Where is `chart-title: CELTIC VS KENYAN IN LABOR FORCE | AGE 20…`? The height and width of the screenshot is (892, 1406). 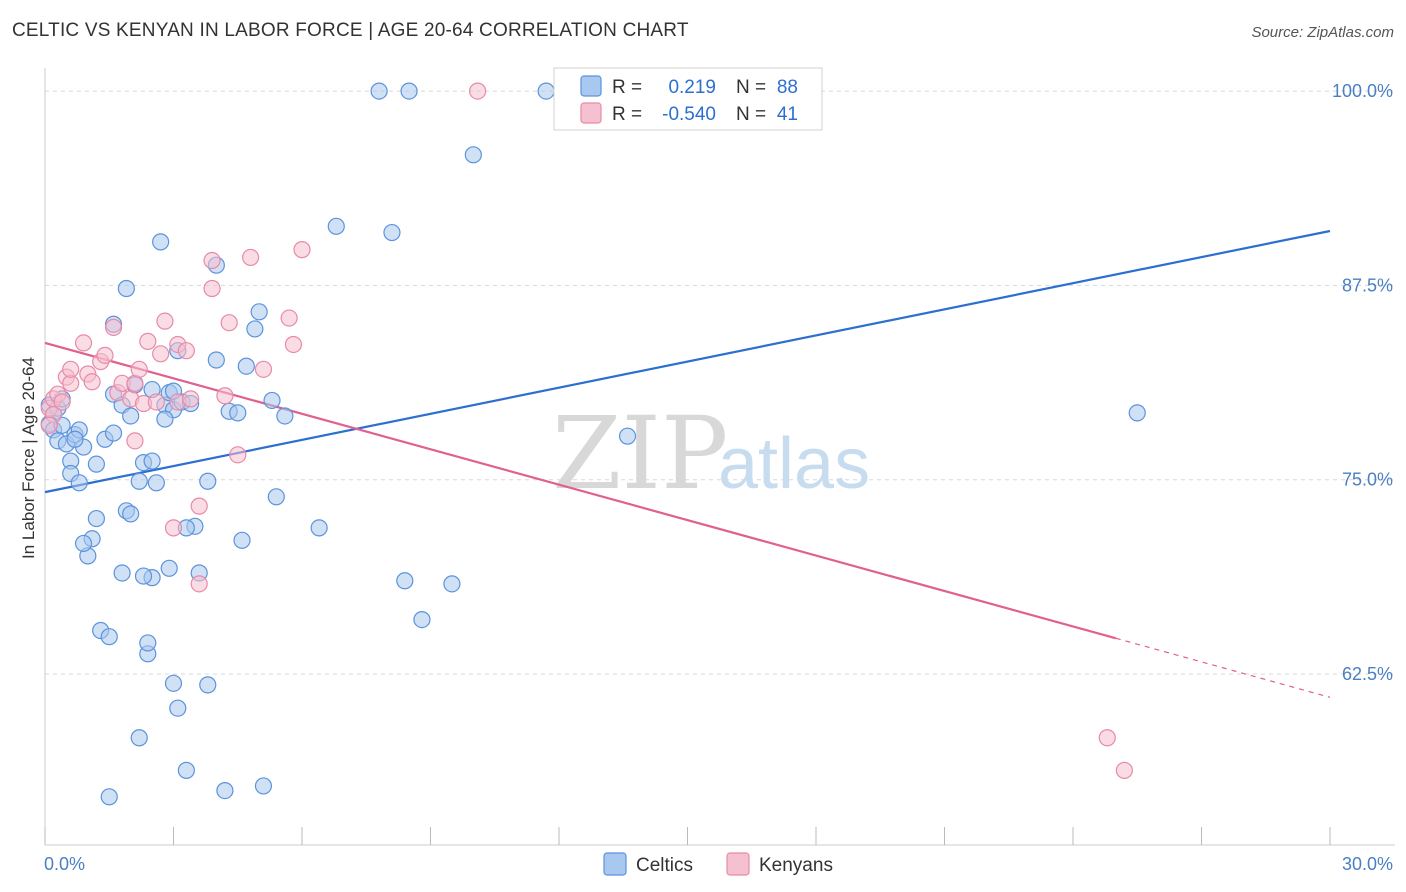 chart-title: CELTIC VS KENYAN IN LABOR FORCE | AGE 20… is located at coordinates (350, 30).